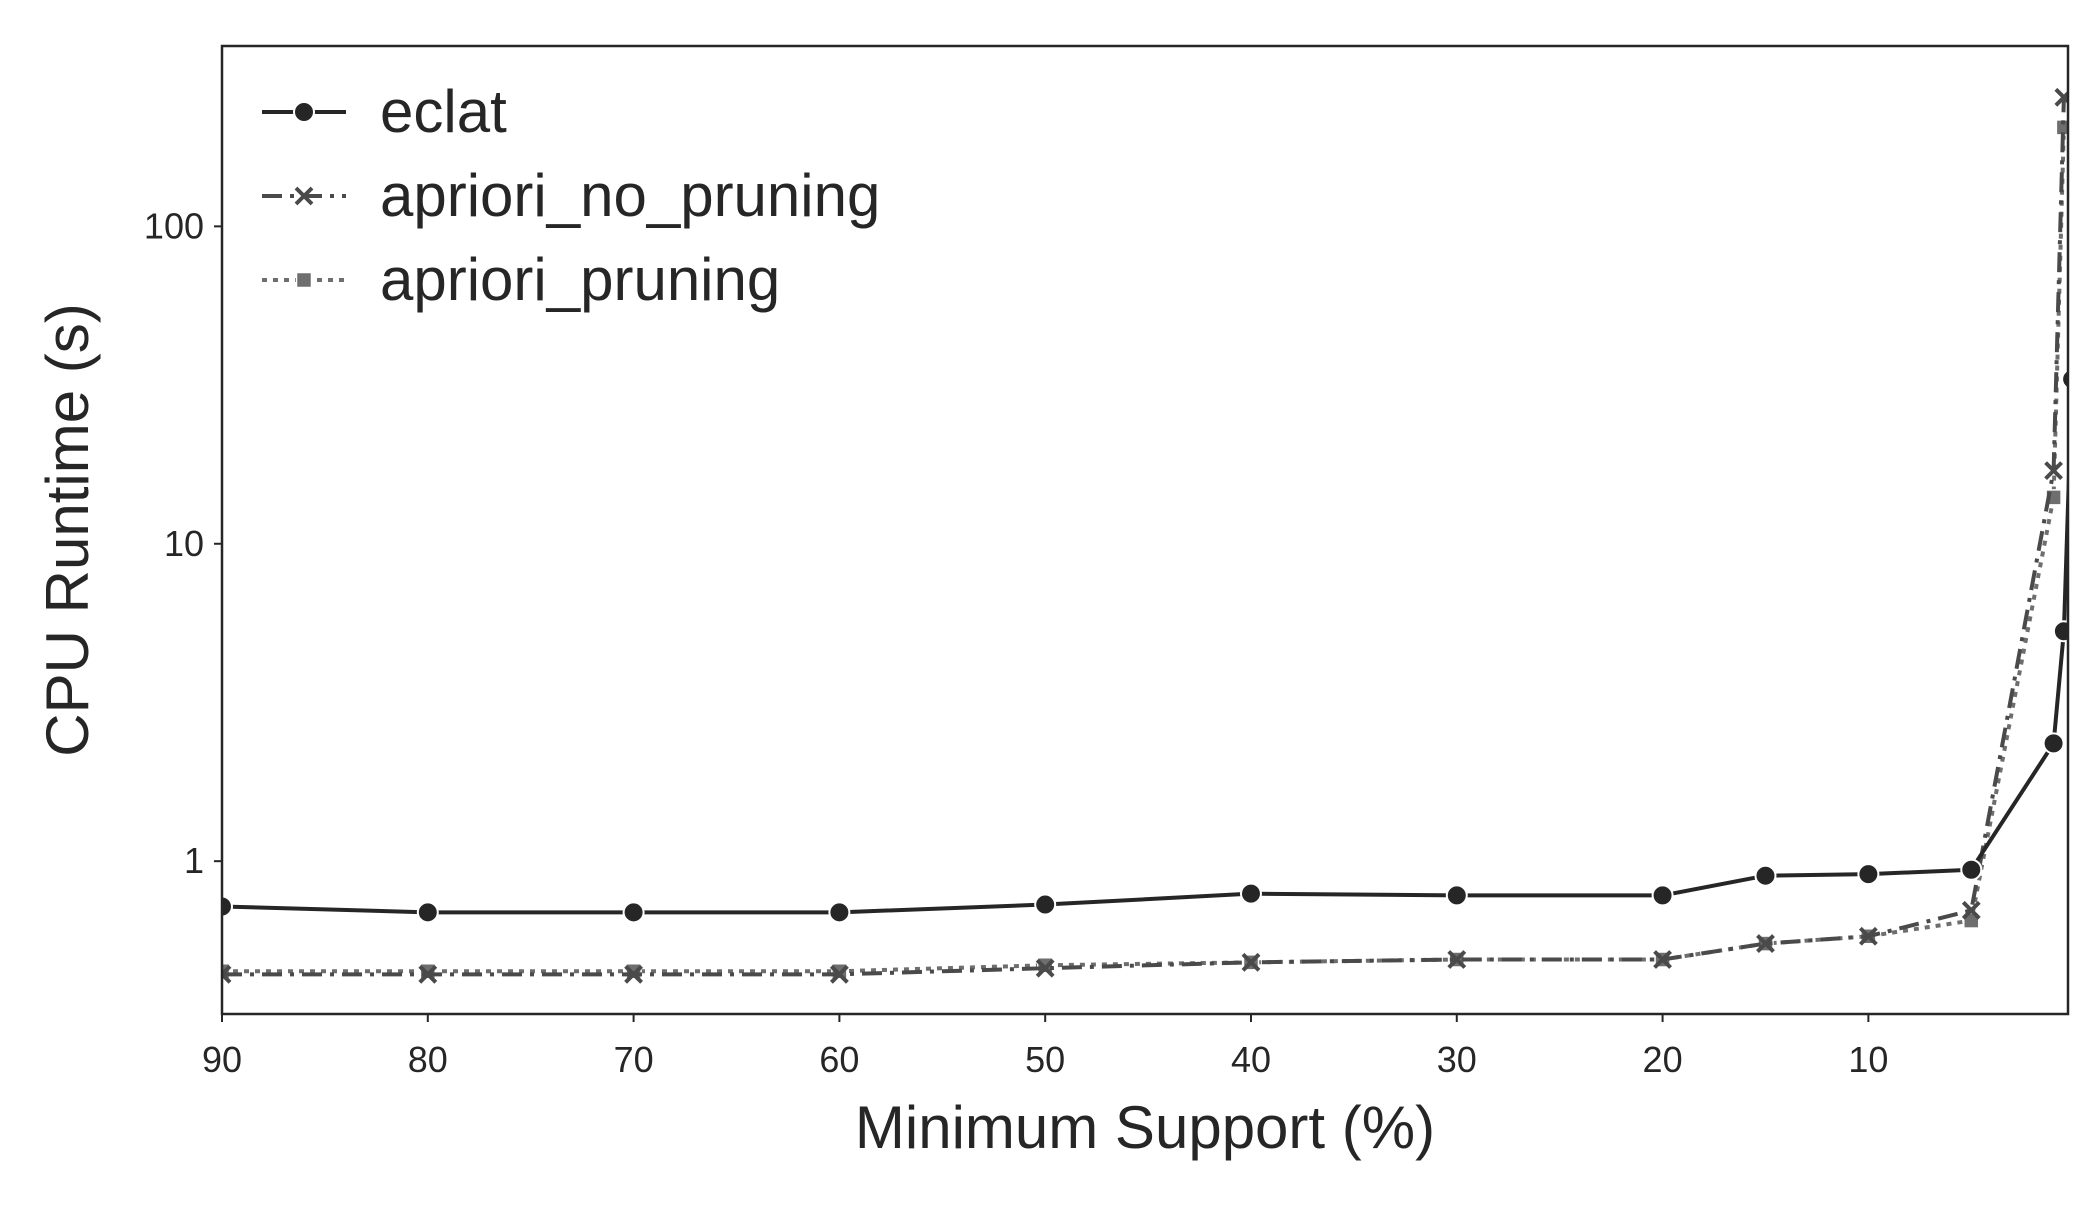  What do you see at coordinates (304, 280) in the screenshot?
I see `legend-marker-apriori-pruning` at bounding box center [304, 280].